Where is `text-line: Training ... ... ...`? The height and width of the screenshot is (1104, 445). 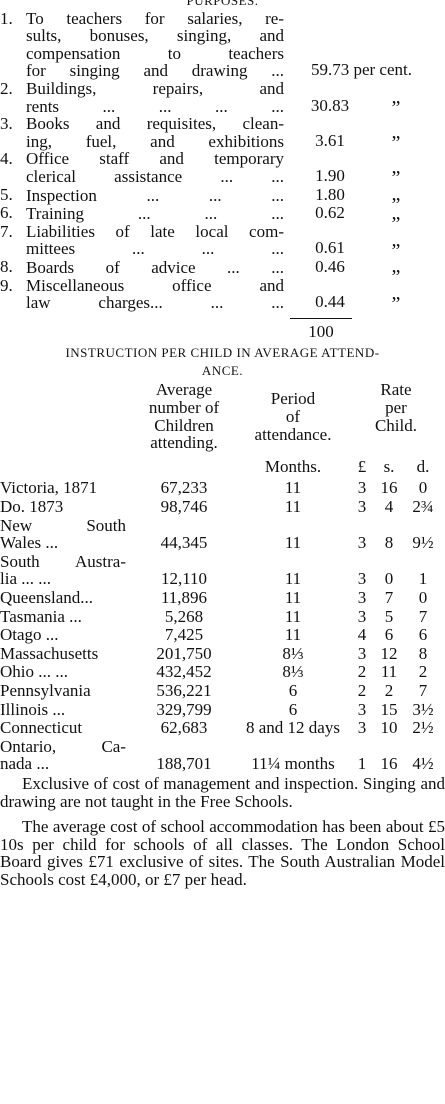 text-line: Training ... ... ... is located at coordinates (155, 214).